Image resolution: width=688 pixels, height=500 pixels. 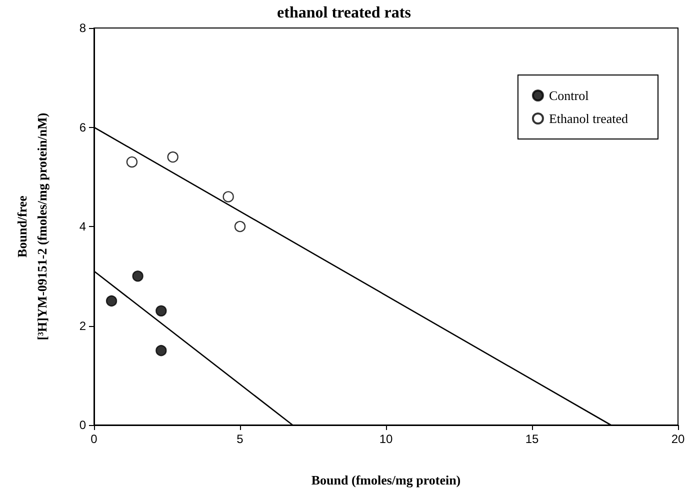 I want to click on x-axis-title: Bound (fmoles/mg protein), so click(x=386, y=480).